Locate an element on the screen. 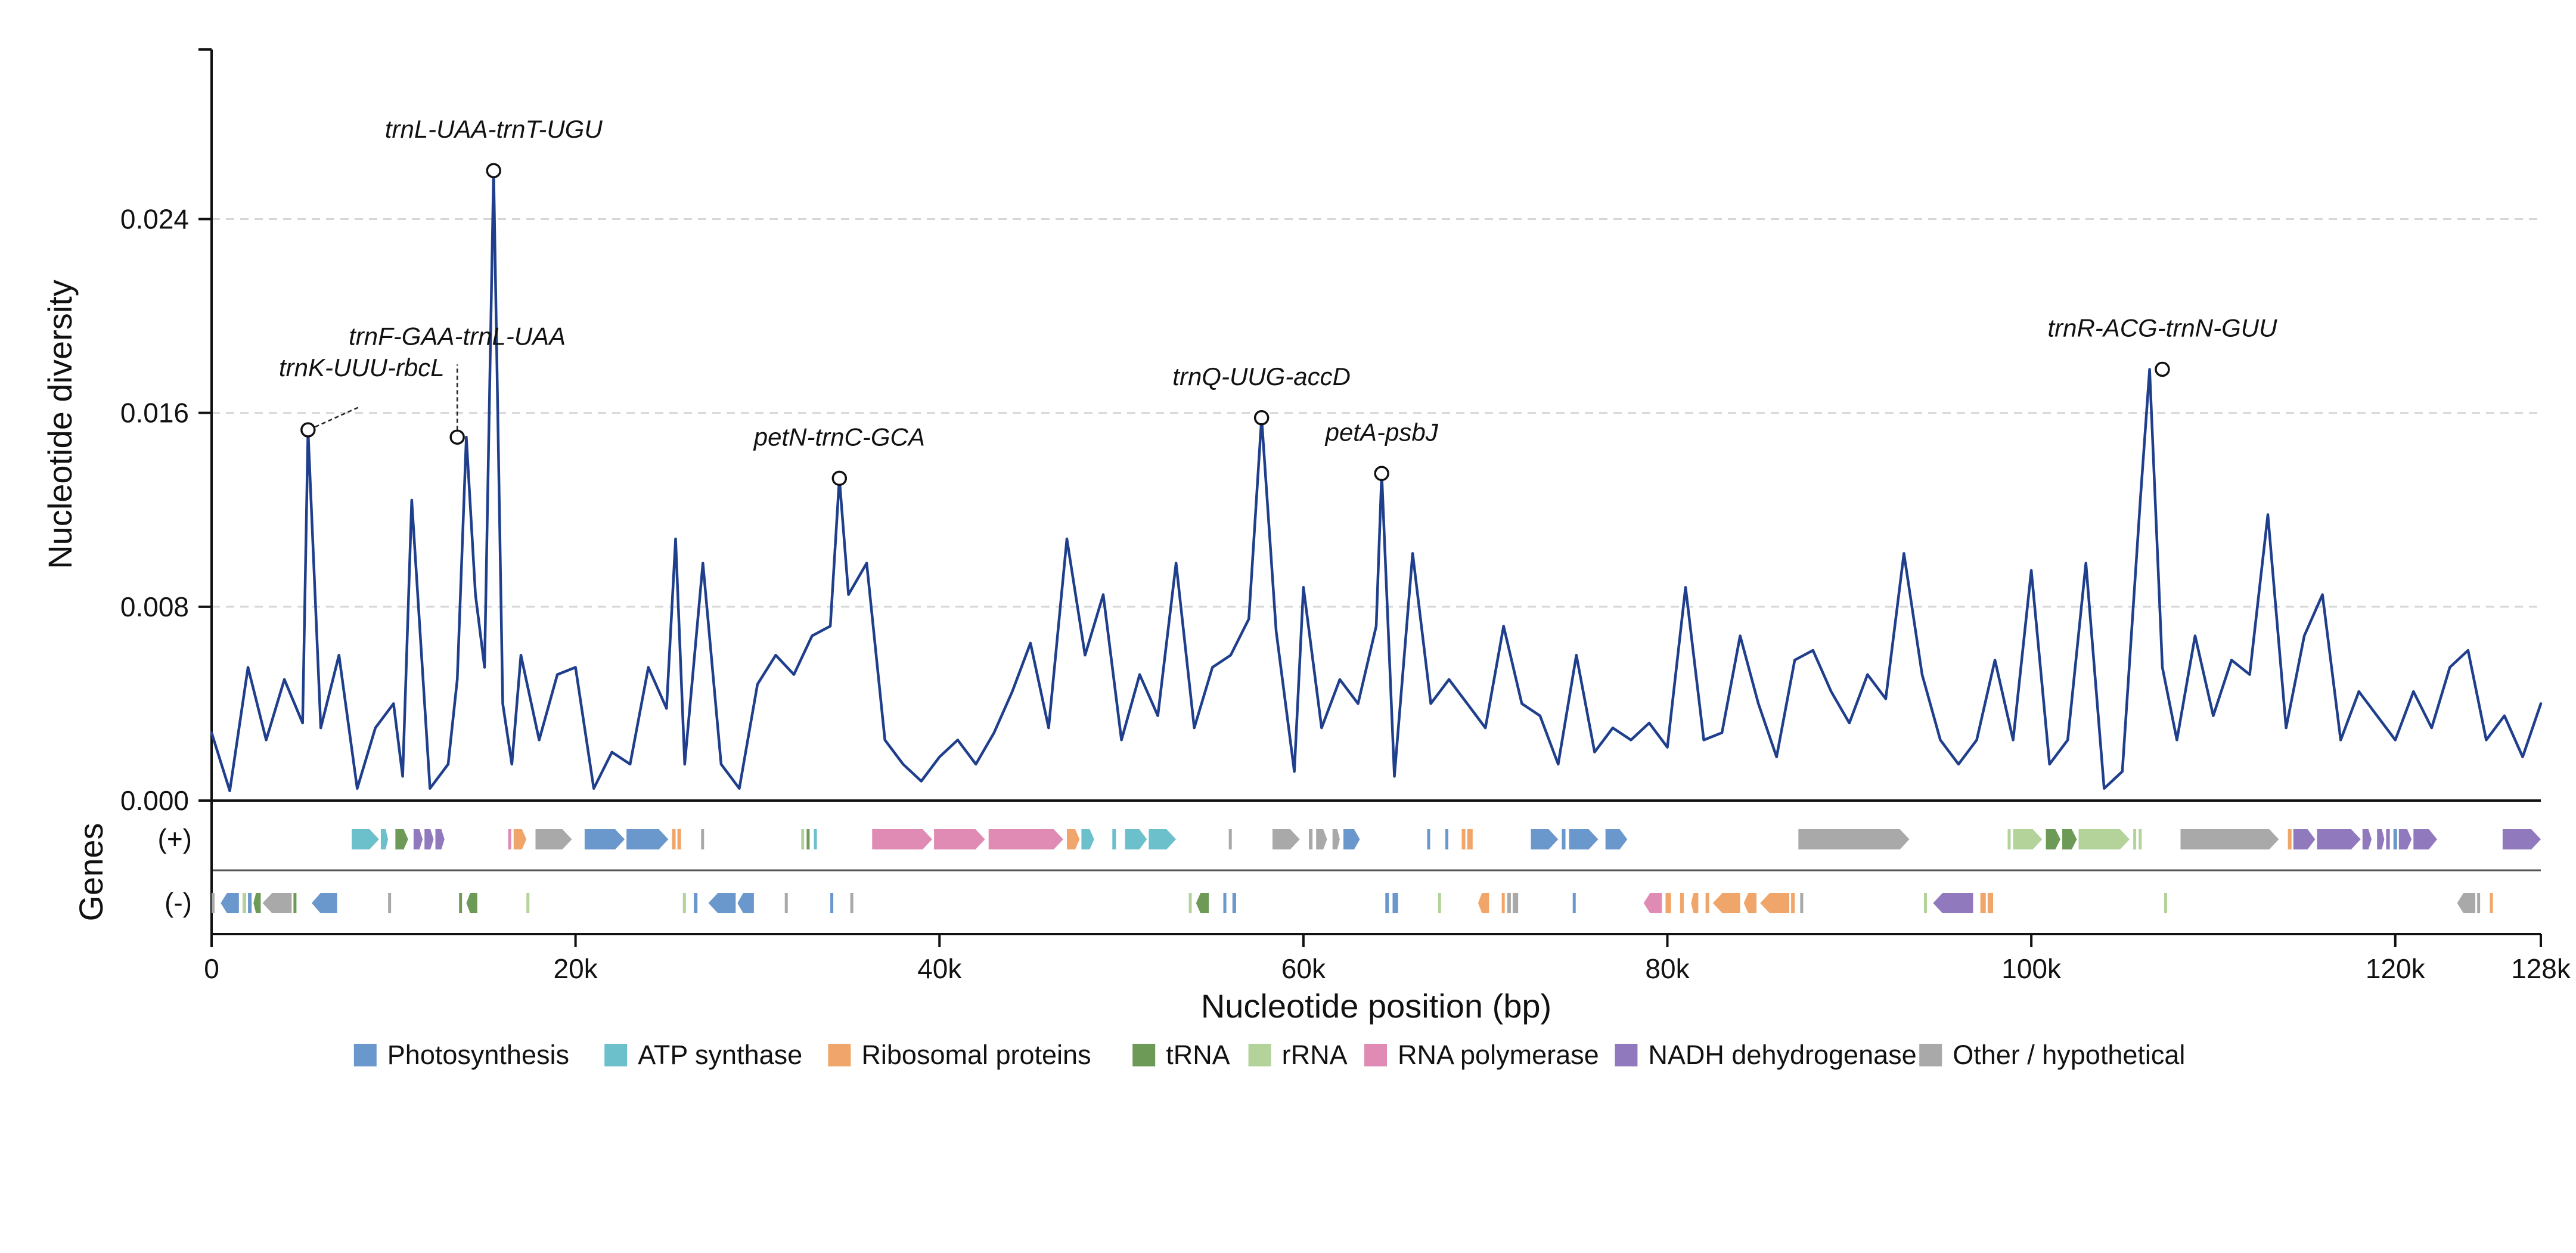  x-tick-label: 128k is located at coordinates (2541, 968).